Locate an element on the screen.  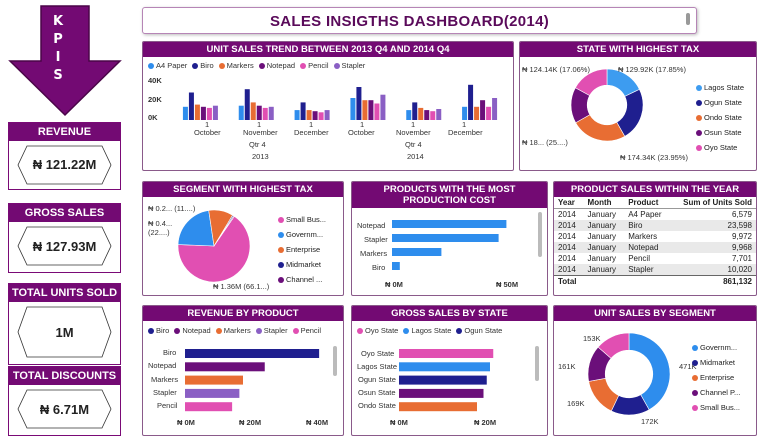
gross-state-bars is located at coordinates (446, 380).